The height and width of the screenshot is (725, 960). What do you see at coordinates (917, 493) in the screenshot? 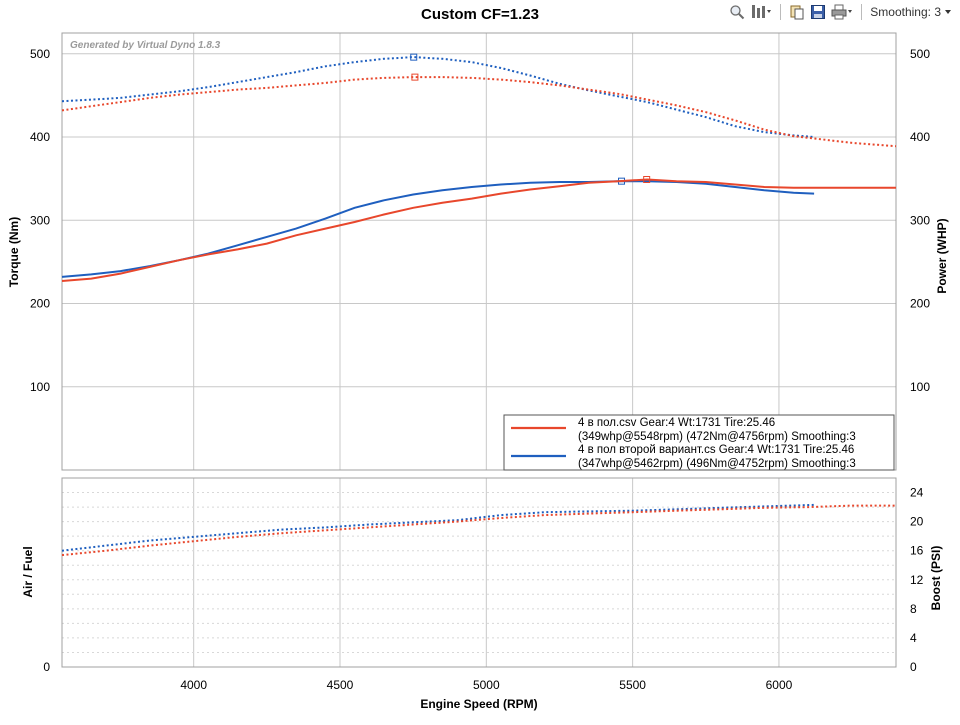
I see `y-tick-label-boost: 24` at bounding box center [917, 493].